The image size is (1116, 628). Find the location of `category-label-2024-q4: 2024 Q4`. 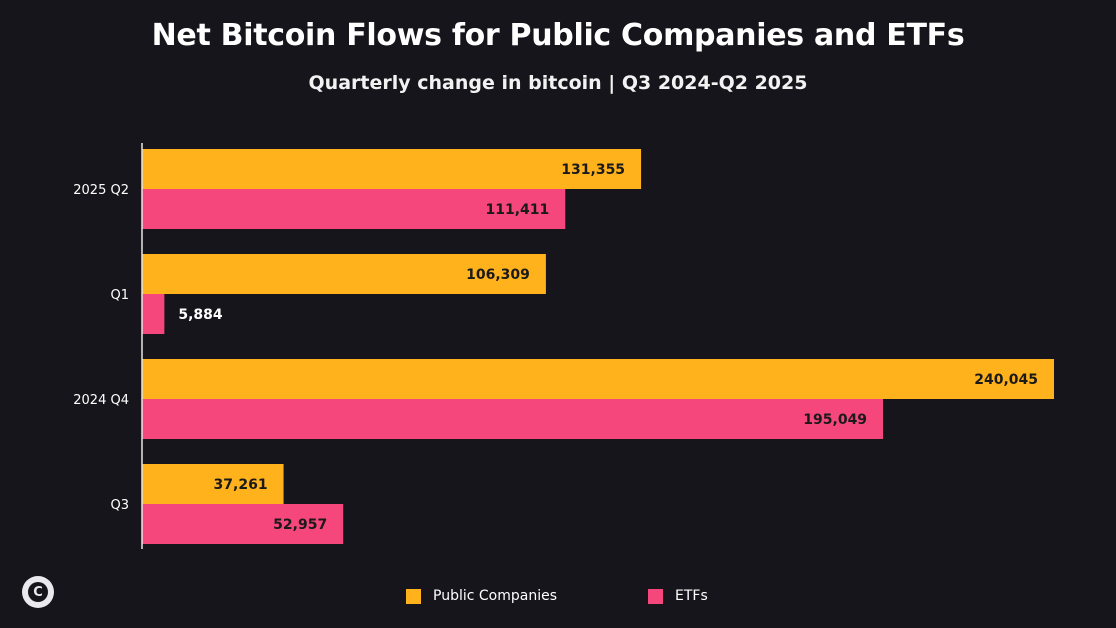

category-label-2024-q4: 2024 Q4 is located at coordinates (101, 400).